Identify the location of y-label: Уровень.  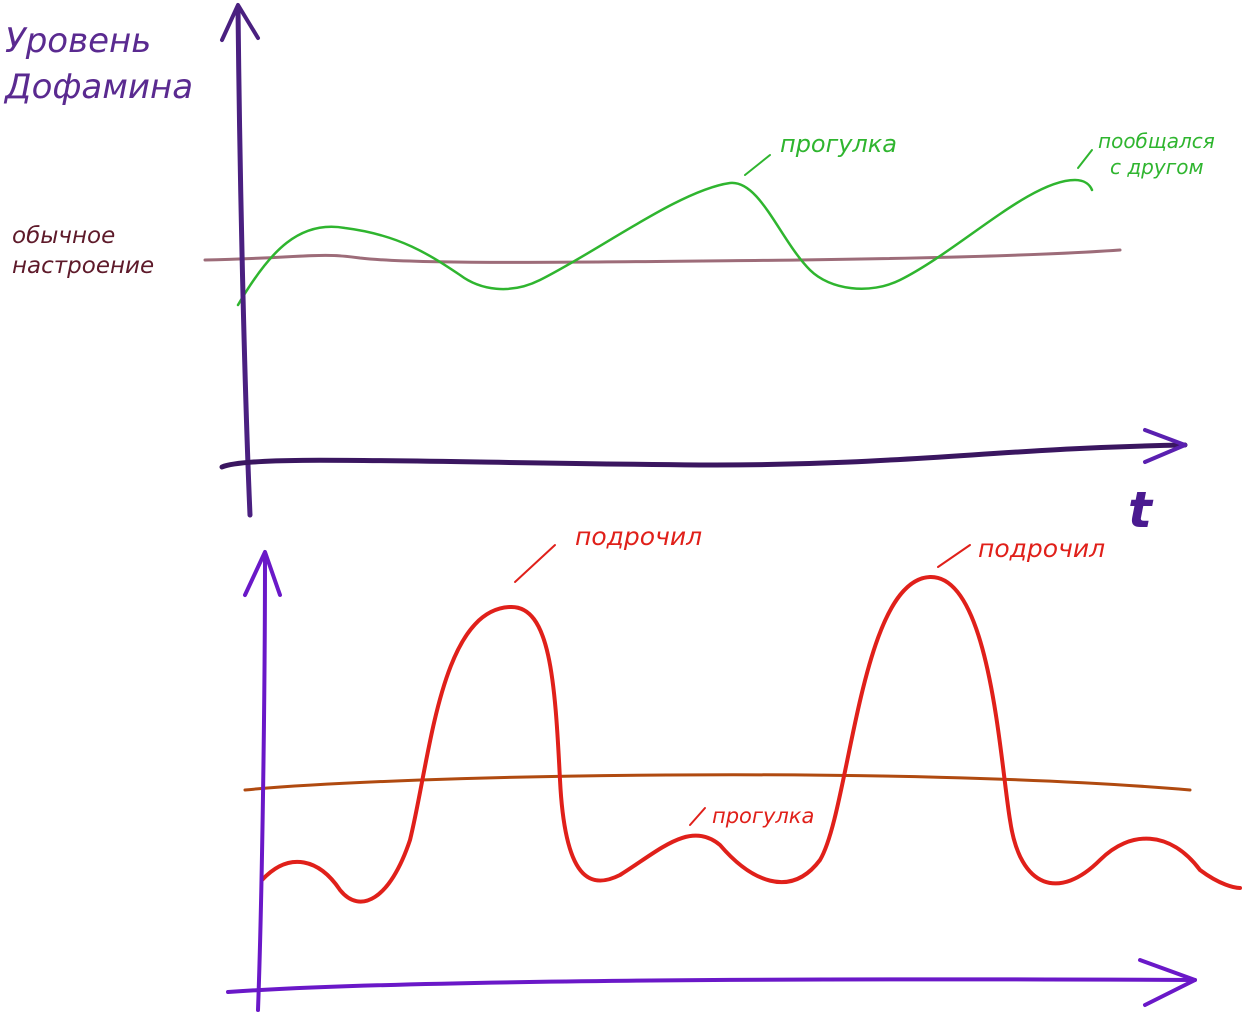
(78, 41).